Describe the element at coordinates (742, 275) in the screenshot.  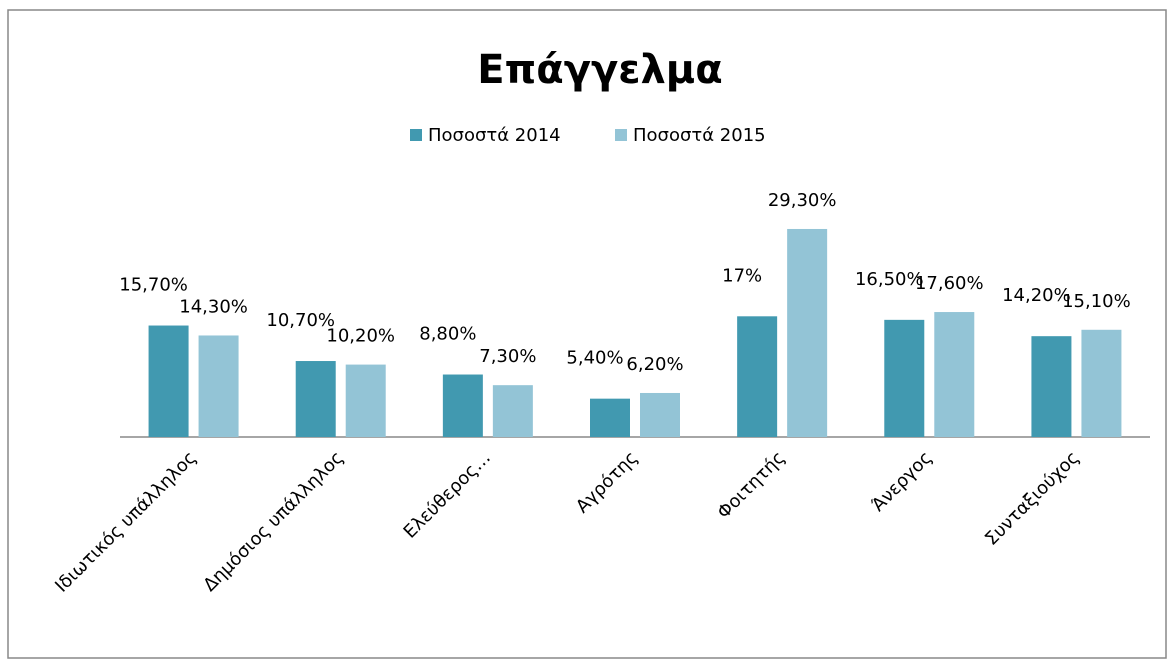
I see `data-label: 17%` at that location.